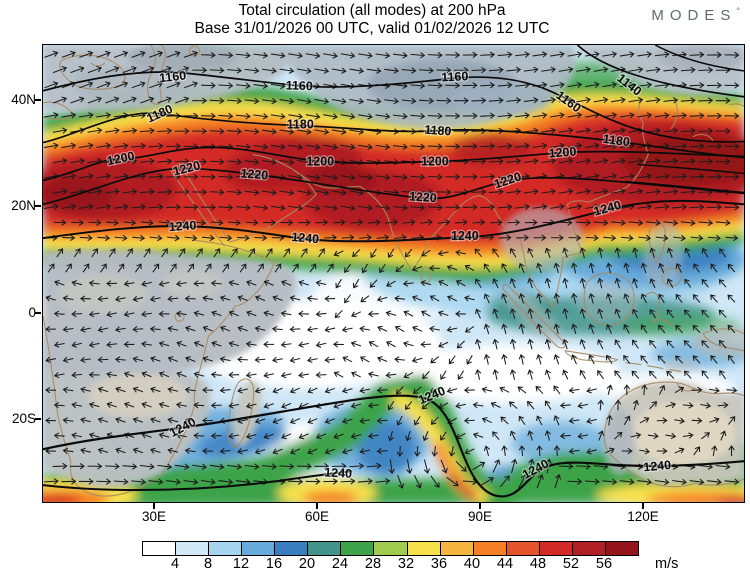 Image resolution: width=750 pixels, height=574 pixels. Describe the element at coordinates (541, 239) in the screenshot. I see `gray-region` at that location.